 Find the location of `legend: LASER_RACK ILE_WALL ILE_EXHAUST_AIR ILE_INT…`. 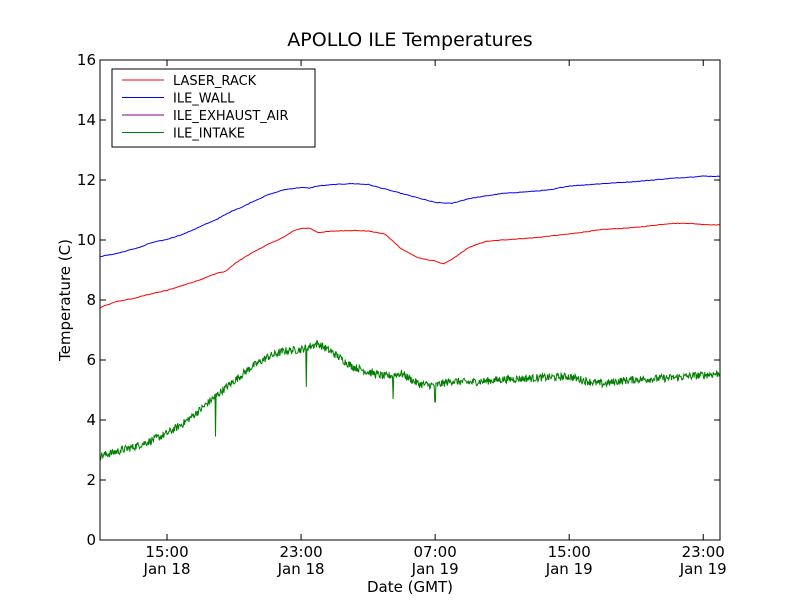

legend: LASER_RACK ILE_WALL ILE_EXHAUST_AIR ILE_INT… is located at coordinates (213, 108).